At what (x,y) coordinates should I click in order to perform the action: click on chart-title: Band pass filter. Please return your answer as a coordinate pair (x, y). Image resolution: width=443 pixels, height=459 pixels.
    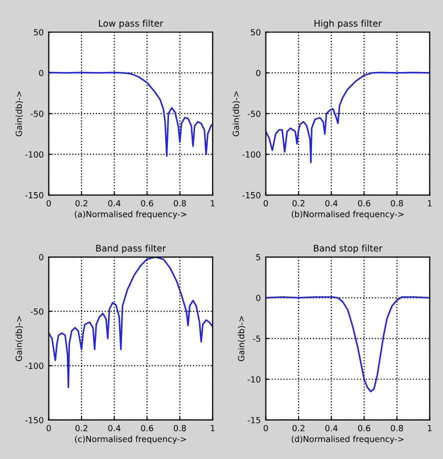
    Looking at the image, I should click on (131, 249).